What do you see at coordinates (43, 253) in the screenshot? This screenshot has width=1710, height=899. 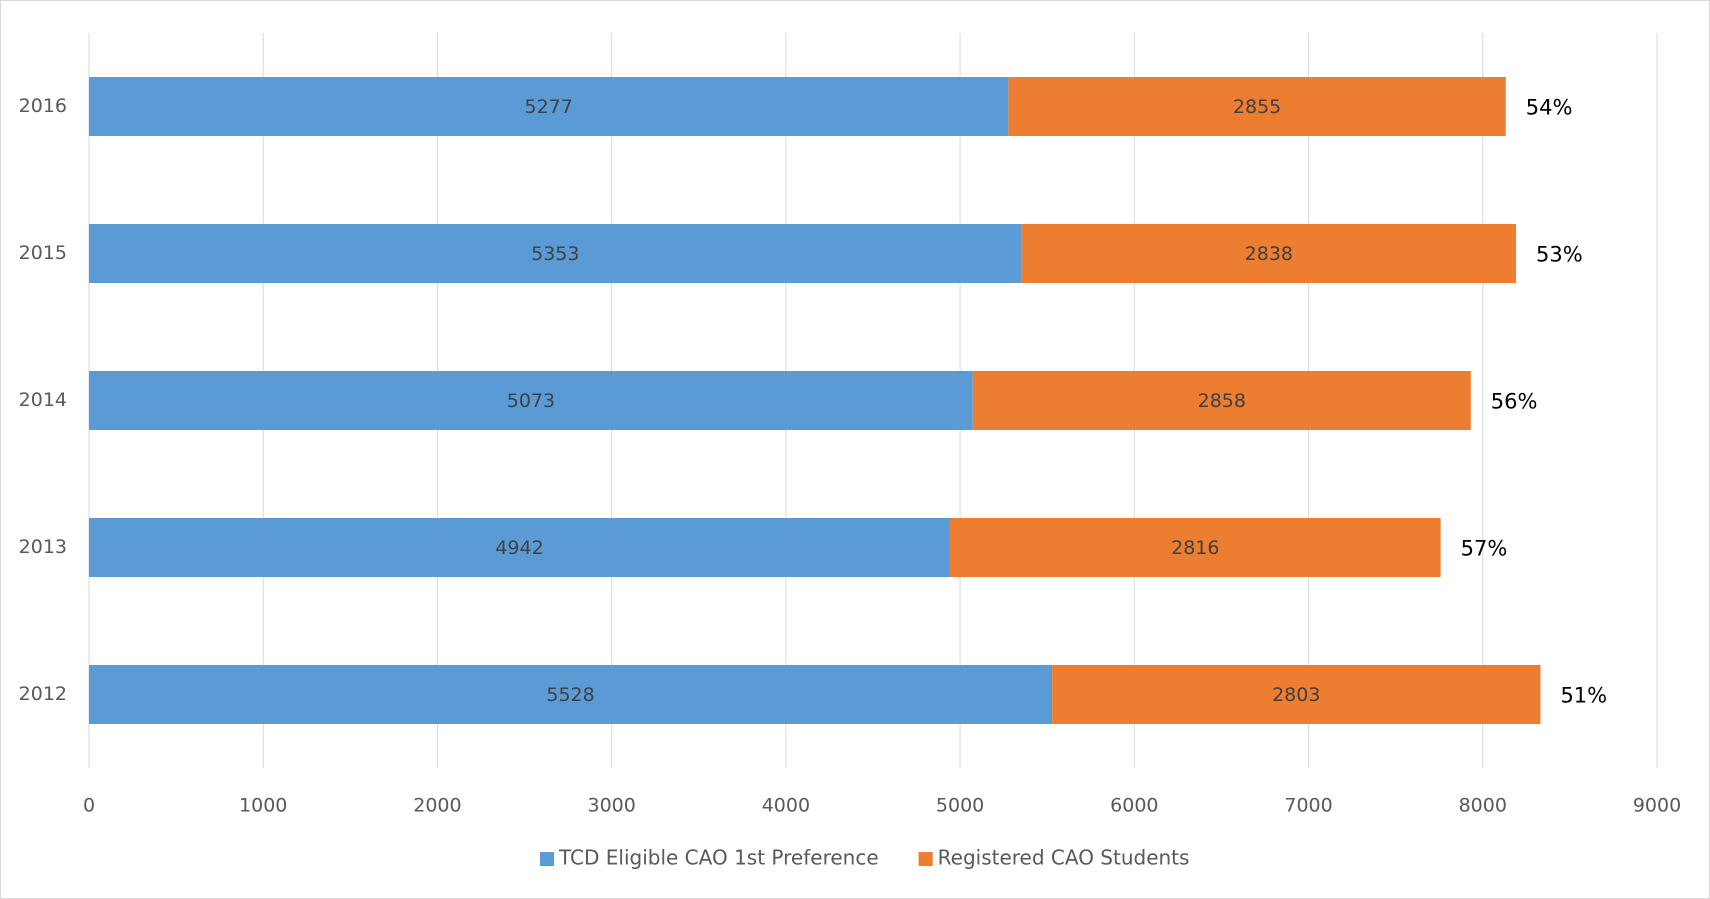 I see `y-tick-label: 2015` at bounding box center [43, 253].